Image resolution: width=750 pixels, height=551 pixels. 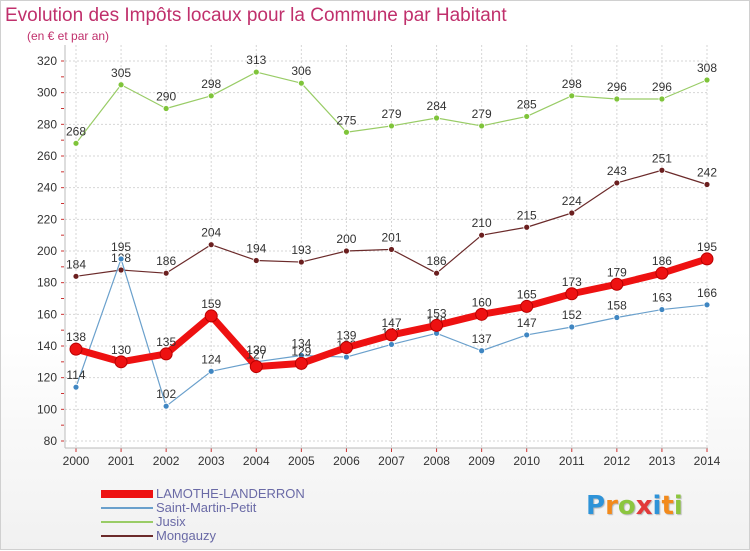 What do you see at coordinates (76, 131) in the screenshot?
I see `data-label: 268` at bounding box center [76, 131].